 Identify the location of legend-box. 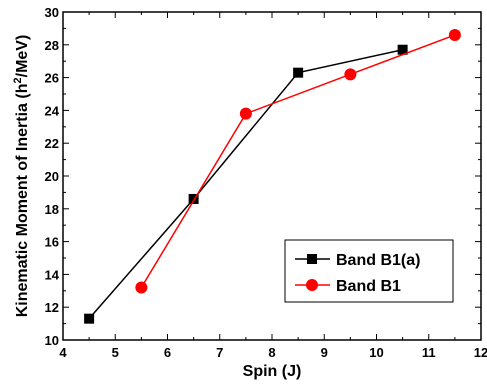
(369, 271).